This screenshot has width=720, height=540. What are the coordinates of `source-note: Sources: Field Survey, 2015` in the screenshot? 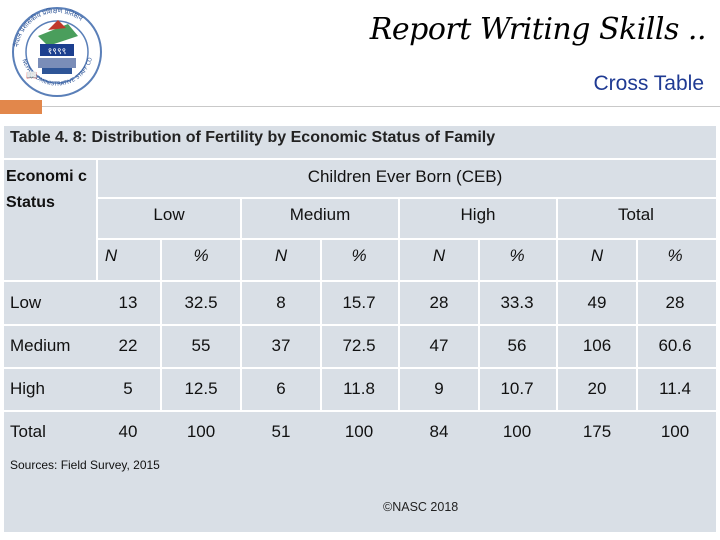 It's located at (85, 465).